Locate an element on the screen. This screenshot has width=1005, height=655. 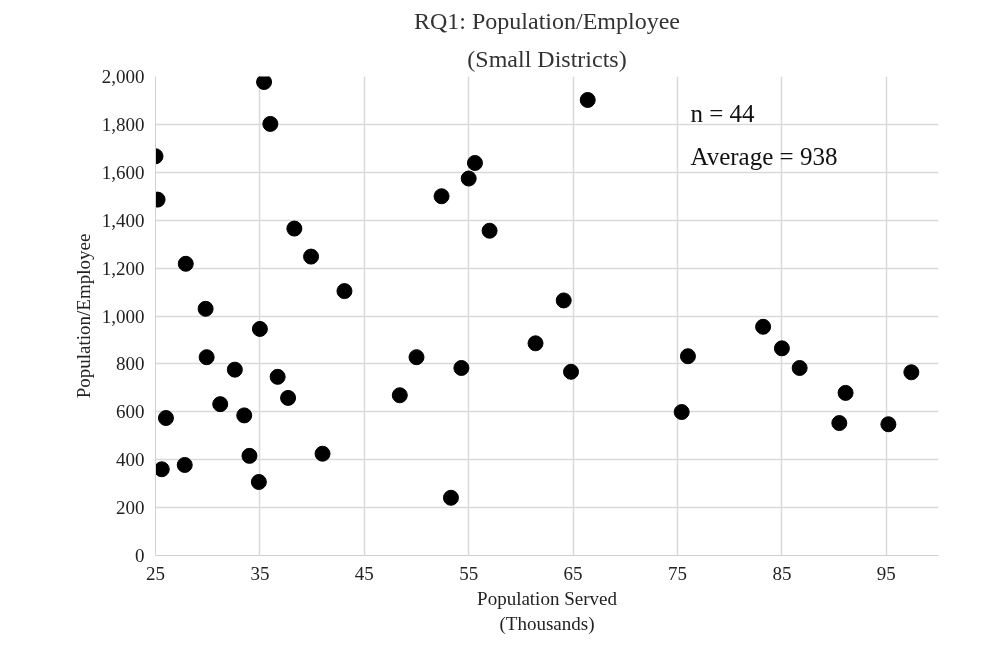
x-tick-label: 35 is located at coordinates (260, 573).